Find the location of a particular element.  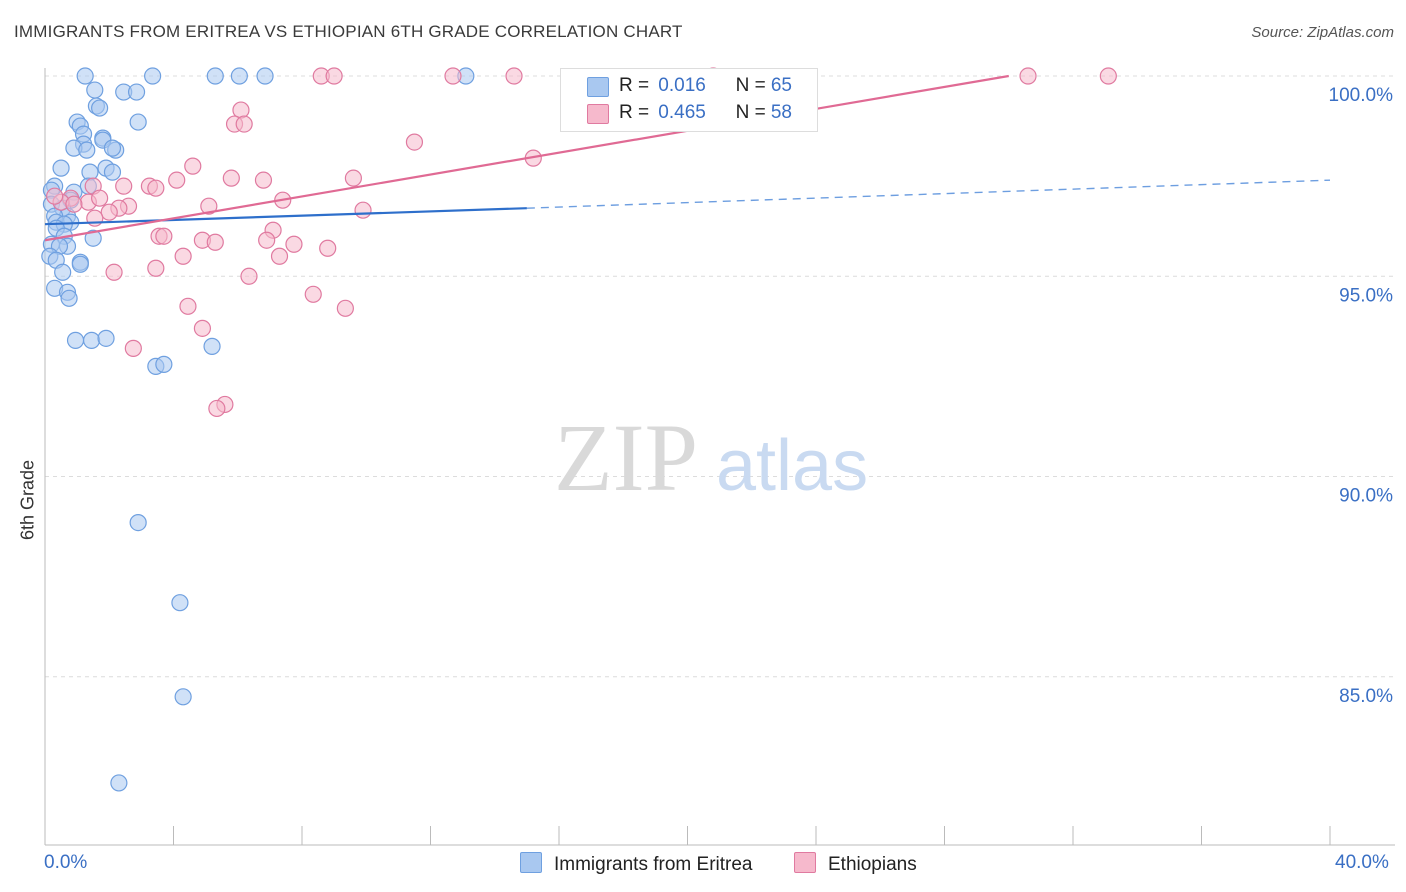

bottom-legend-swatch-ethiopians is located at coordinates (805, 862).